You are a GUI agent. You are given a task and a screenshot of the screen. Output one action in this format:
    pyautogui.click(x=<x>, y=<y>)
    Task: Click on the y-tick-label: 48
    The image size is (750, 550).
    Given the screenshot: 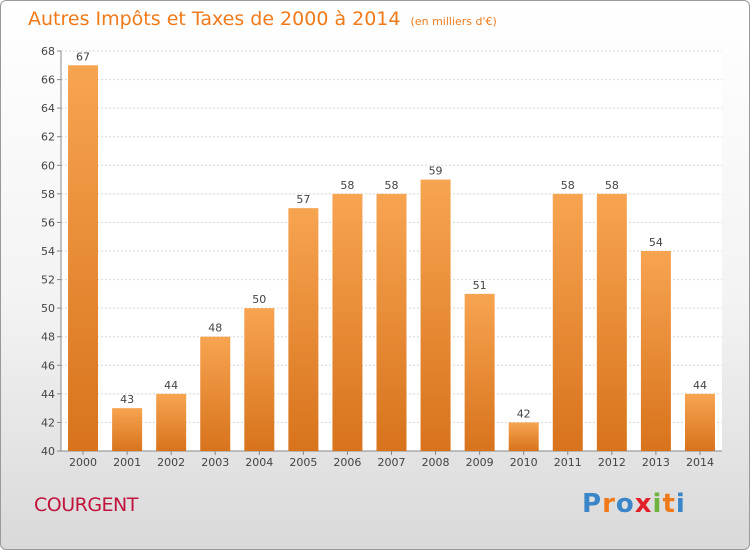 What is the action you would take?
    pyautogui.click(x=48, y=337)
    